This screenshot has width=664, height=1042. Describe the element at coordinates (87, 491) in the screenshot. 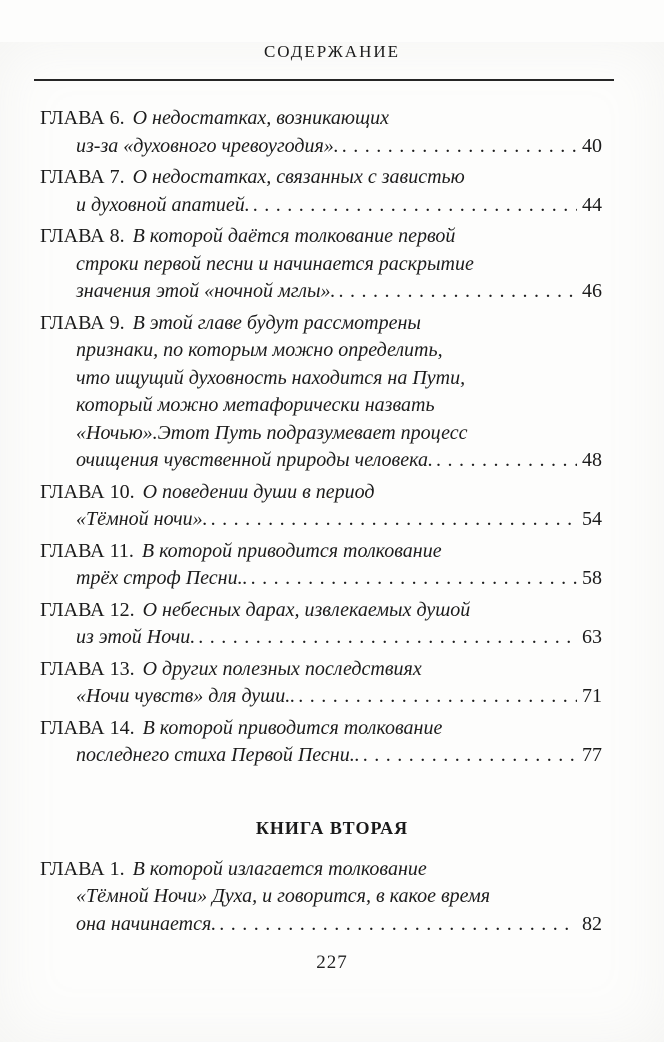

I see `chapter-label: ГЛАВА 10.` at that location.